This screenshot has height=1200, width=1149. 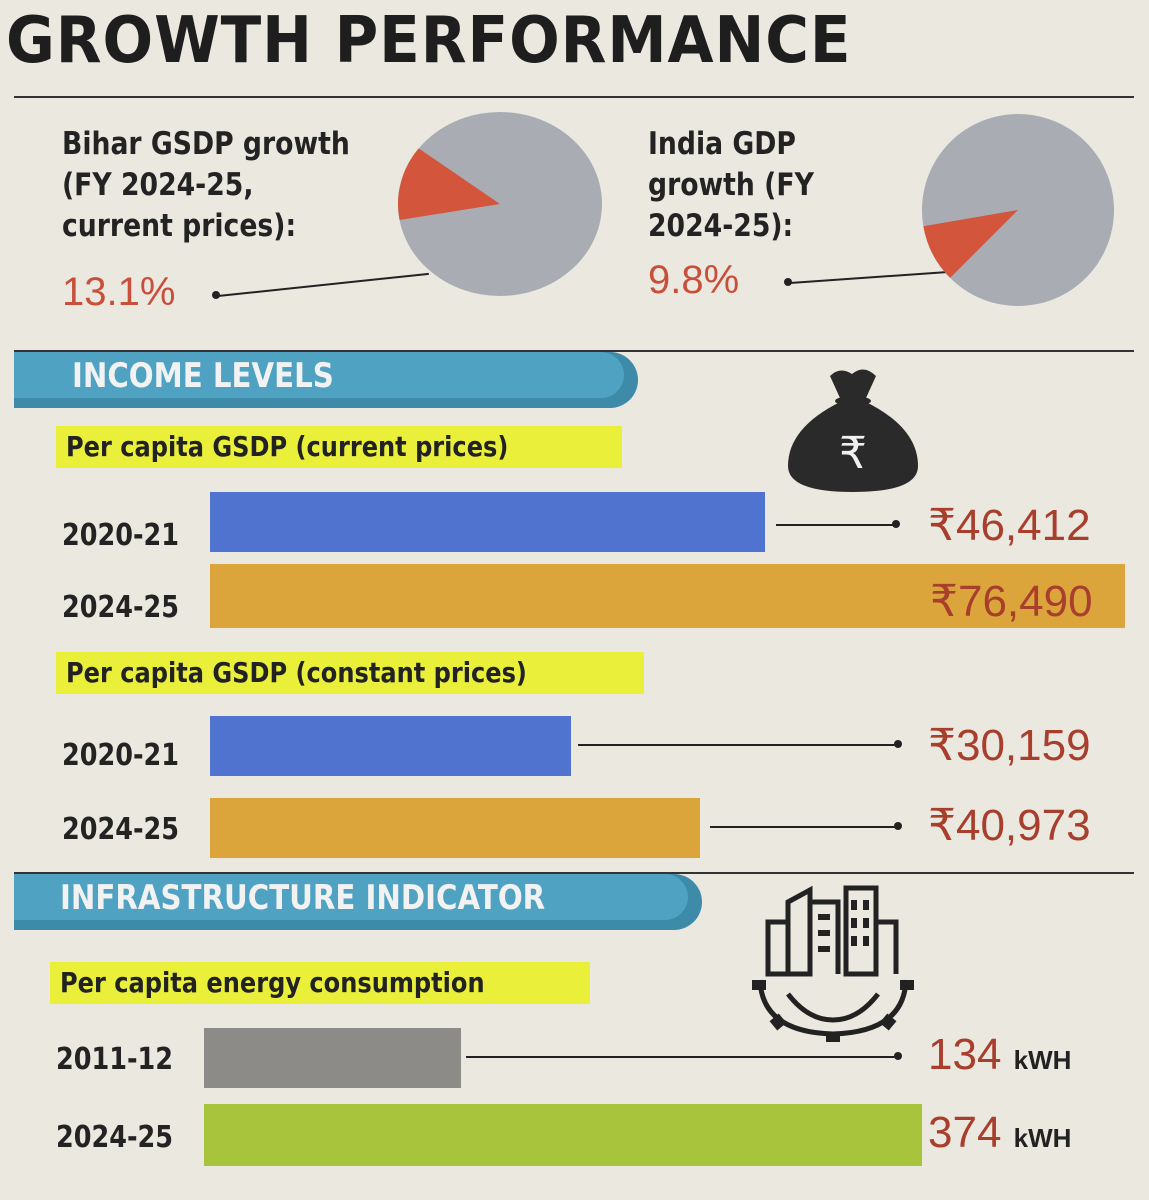 What do you see at coordinates (1009, 745) in the screenshot?
I see `value-label: ₹30,159` at bounding box center [1009, 745].